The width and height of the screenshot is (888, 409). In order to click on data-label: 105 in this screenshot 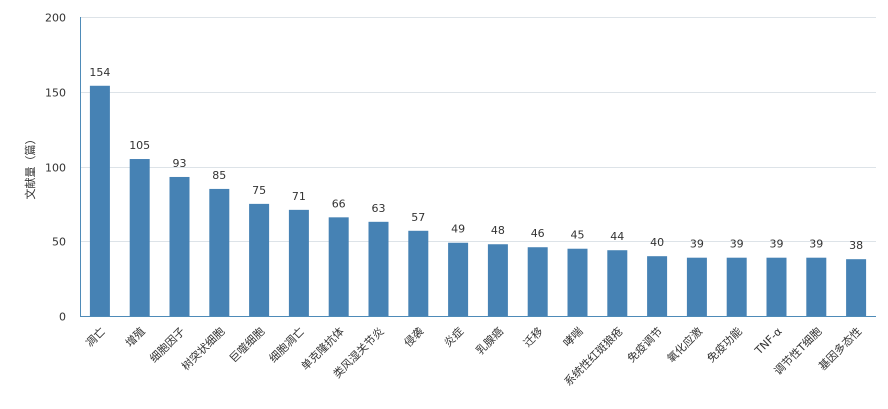, I will do `click(139, 145)`.